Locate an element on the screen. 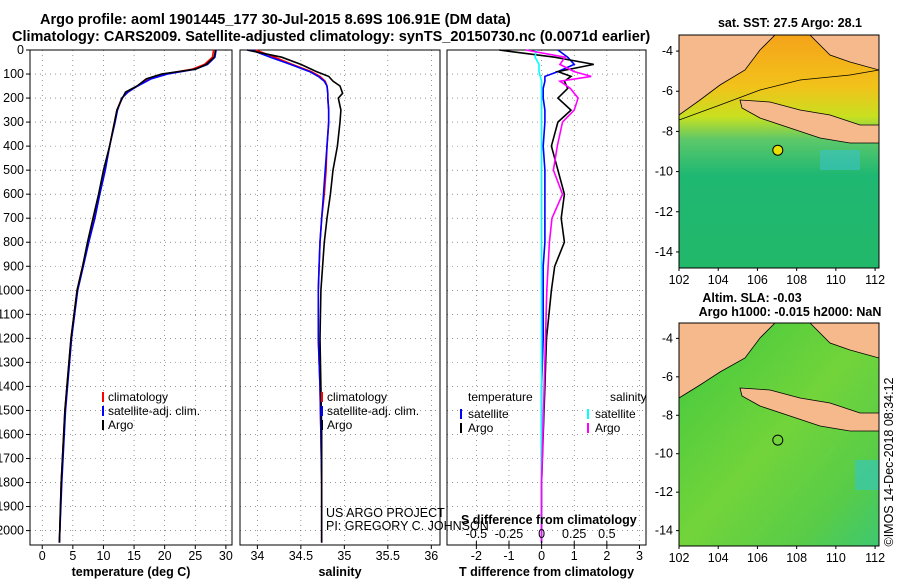 The image size is (900, 580). depth-tick-label: 400 is located at coordinates (13, 146).